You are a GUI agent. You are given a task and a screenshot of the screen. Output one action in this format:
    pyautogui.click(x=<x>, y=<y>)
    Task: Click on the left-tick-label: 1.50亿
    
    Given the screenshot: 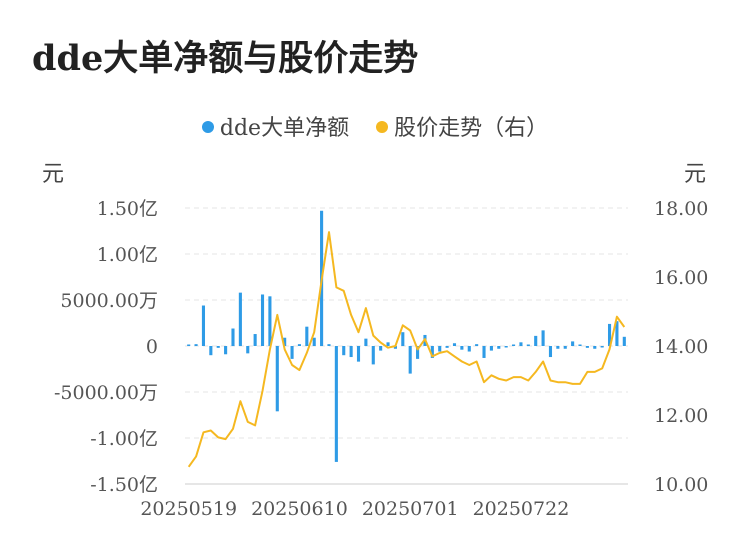 What is the action you would take?
    pyautogui.click(x=127, y=209)
    